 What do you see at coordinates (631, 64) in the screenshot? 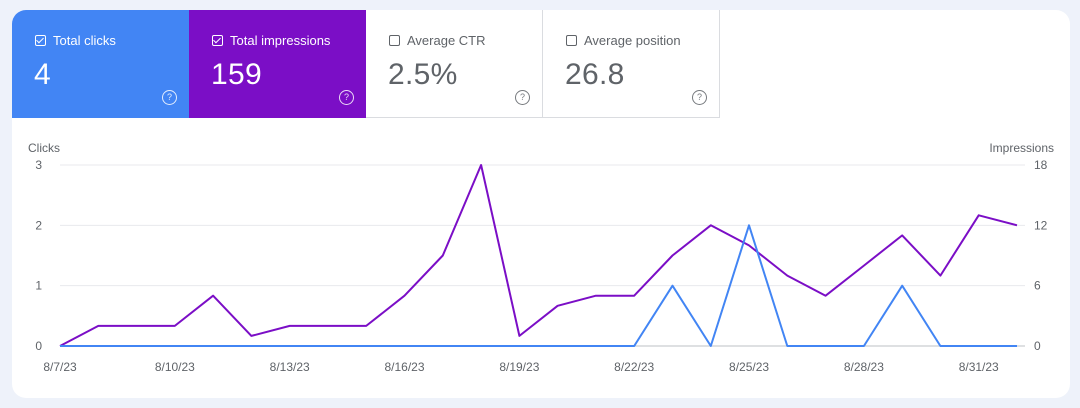
I see `metric-average-position: Average position 26.8 ?` at bounding box center [631, 64].